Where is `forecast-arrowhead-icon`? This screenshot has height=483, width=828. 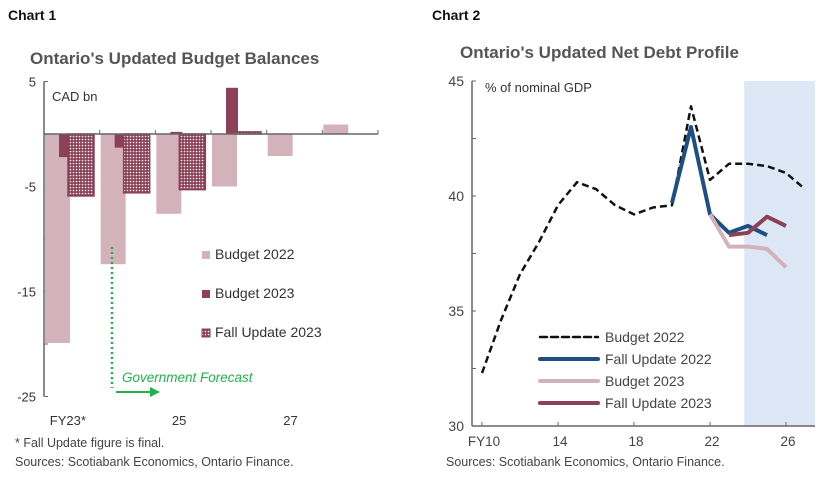
forecast-arrowhead-icon is located at coordinates (155, 392).